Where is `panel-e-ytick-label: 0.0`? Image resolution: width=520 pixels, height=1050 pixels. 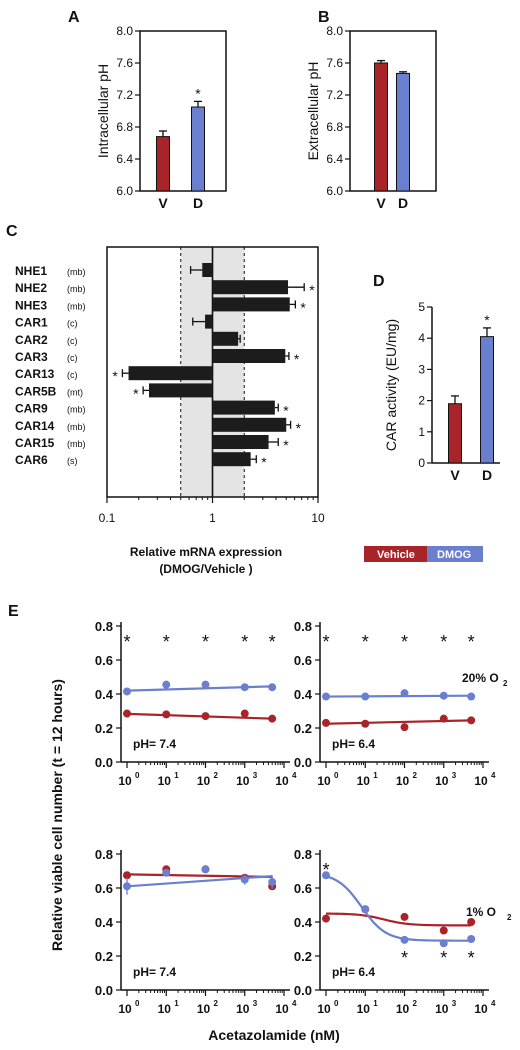
panel-e-ytick-label: 0.0 is located at coordinates (303, 762).